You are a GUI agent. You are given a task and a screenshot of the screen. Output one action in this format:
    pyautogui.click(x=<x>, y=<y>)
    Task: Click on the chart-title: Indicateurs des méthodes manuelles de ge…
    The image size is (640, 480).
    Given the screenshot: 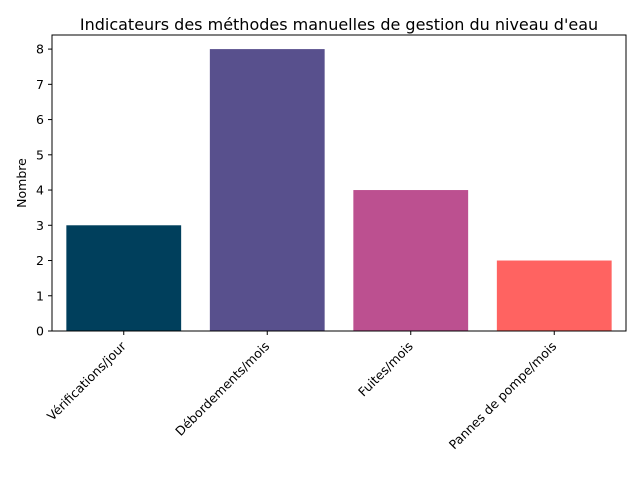 What is the action you would take?
    pyautogui.click(x=339, y=24)
    